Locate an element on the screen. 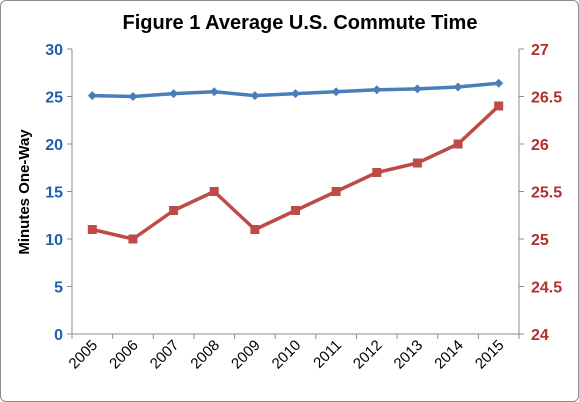 The image size is (579, 402). left-tick-label: 10 is located at coordinates (54, 240).